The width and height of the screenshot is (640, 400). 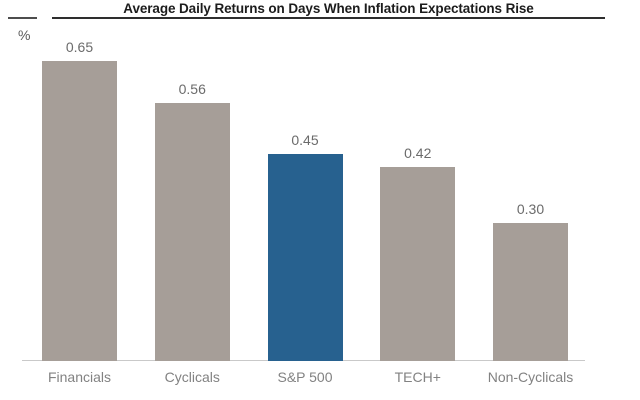 What do you see at coordinates (328, 18) in the screenshot?
I see `title-underline` at bounding box center [328, 18].